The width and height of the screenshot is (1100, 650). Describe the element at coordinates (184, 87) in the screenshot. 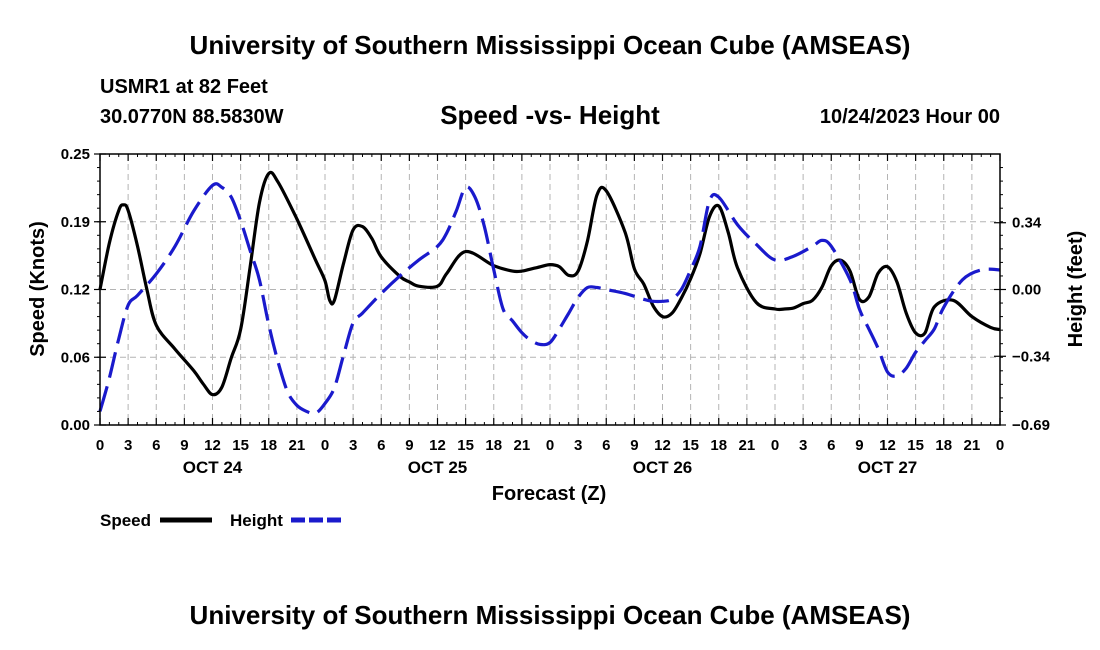

I see `station-label: USMR1 at 82 Feet` at that location.